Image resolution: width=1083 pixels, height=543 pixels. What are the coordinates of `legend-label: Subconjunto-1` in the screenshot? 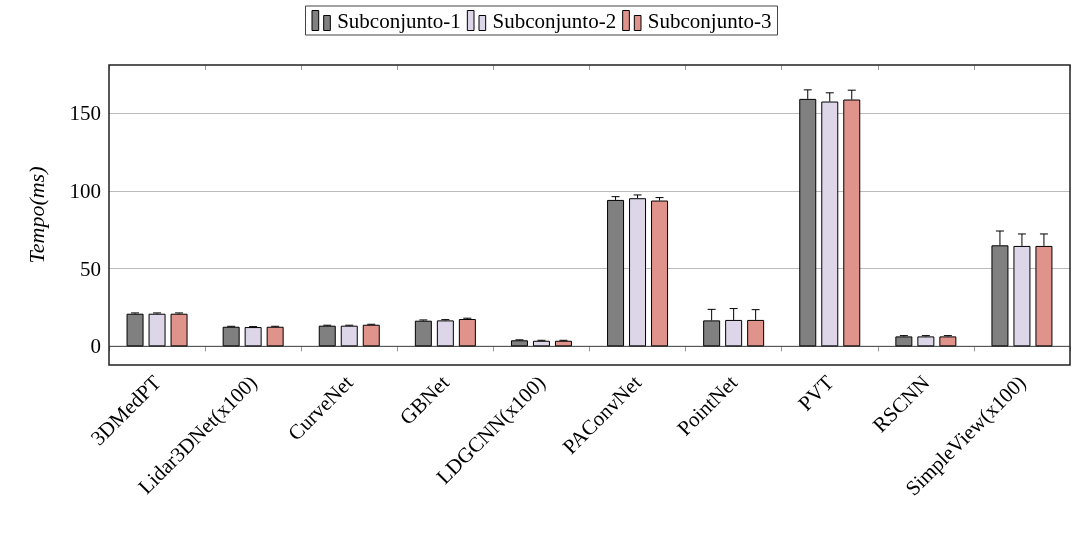 It's located at (399, 20).